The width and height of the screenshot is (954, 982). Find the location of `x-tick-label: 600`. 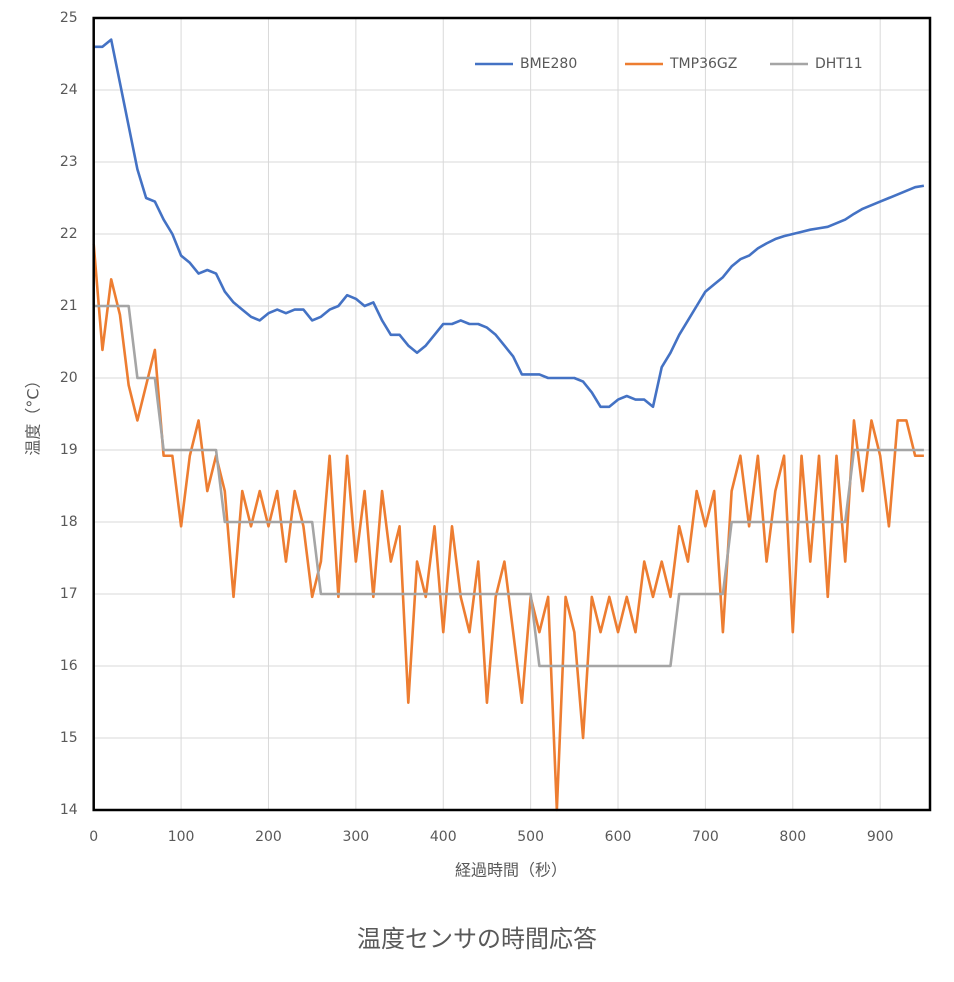

x-tick-label: 600 is located at coordinates (618, 837).